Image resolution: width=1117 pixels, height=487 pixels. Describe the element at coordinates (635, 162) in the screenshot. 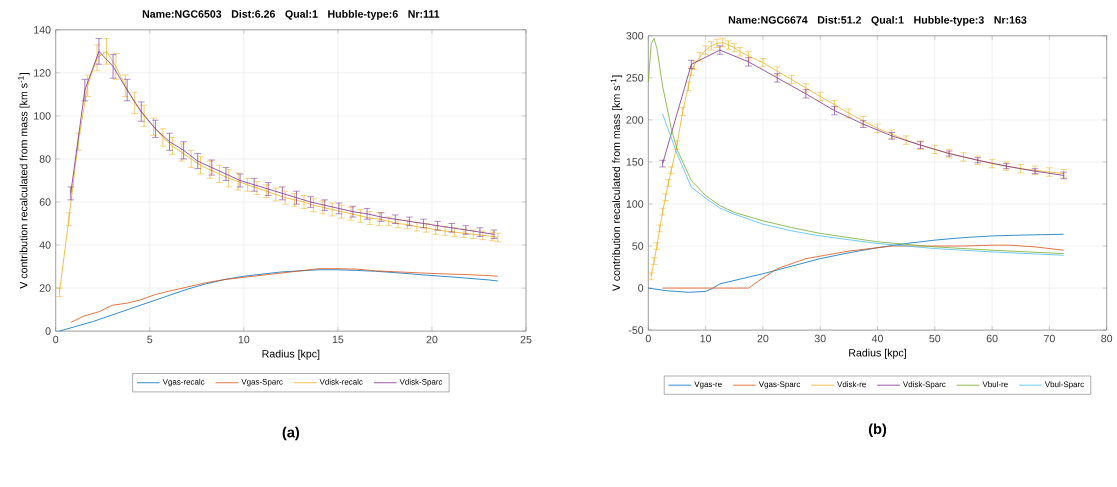

I see `y-tick-label: 150` at that location.